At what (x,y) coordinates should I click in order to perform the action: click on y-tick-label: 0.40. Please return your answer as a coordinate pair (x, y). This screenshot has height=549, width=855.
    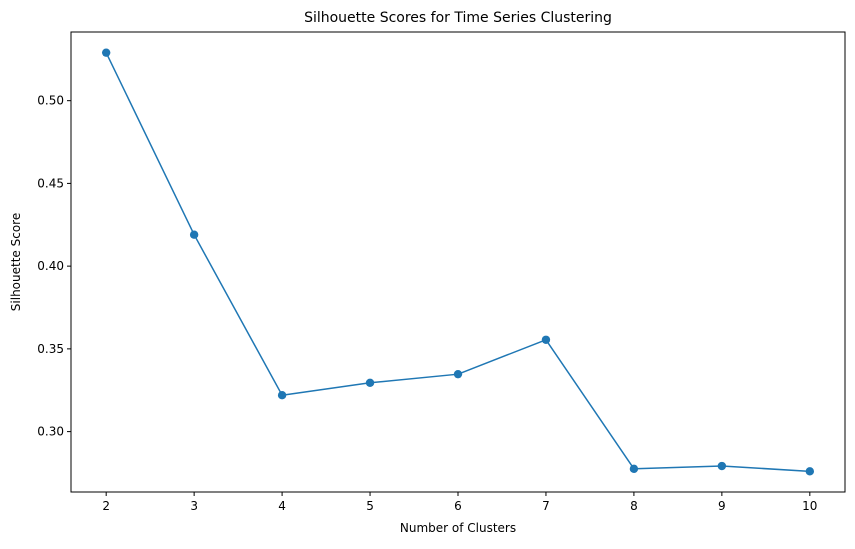
    Looking at the image, I should click on (50, 266).